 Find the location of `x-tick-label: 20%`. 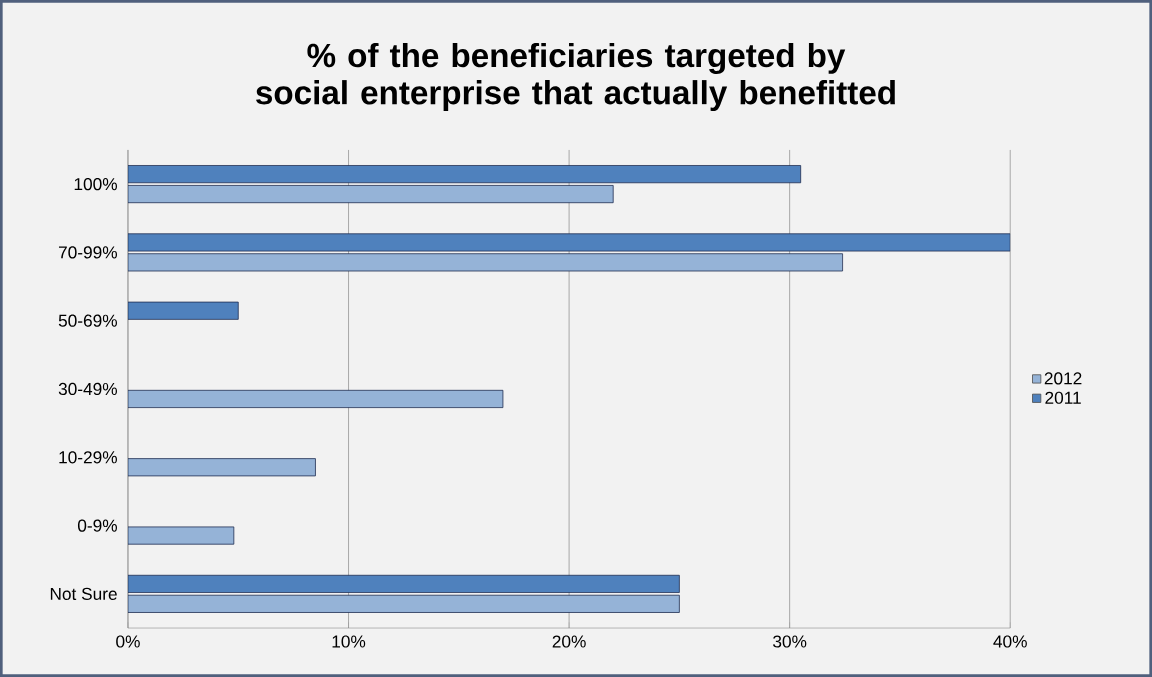

x-tick-label: 20% is located at coordinates (569, 641).